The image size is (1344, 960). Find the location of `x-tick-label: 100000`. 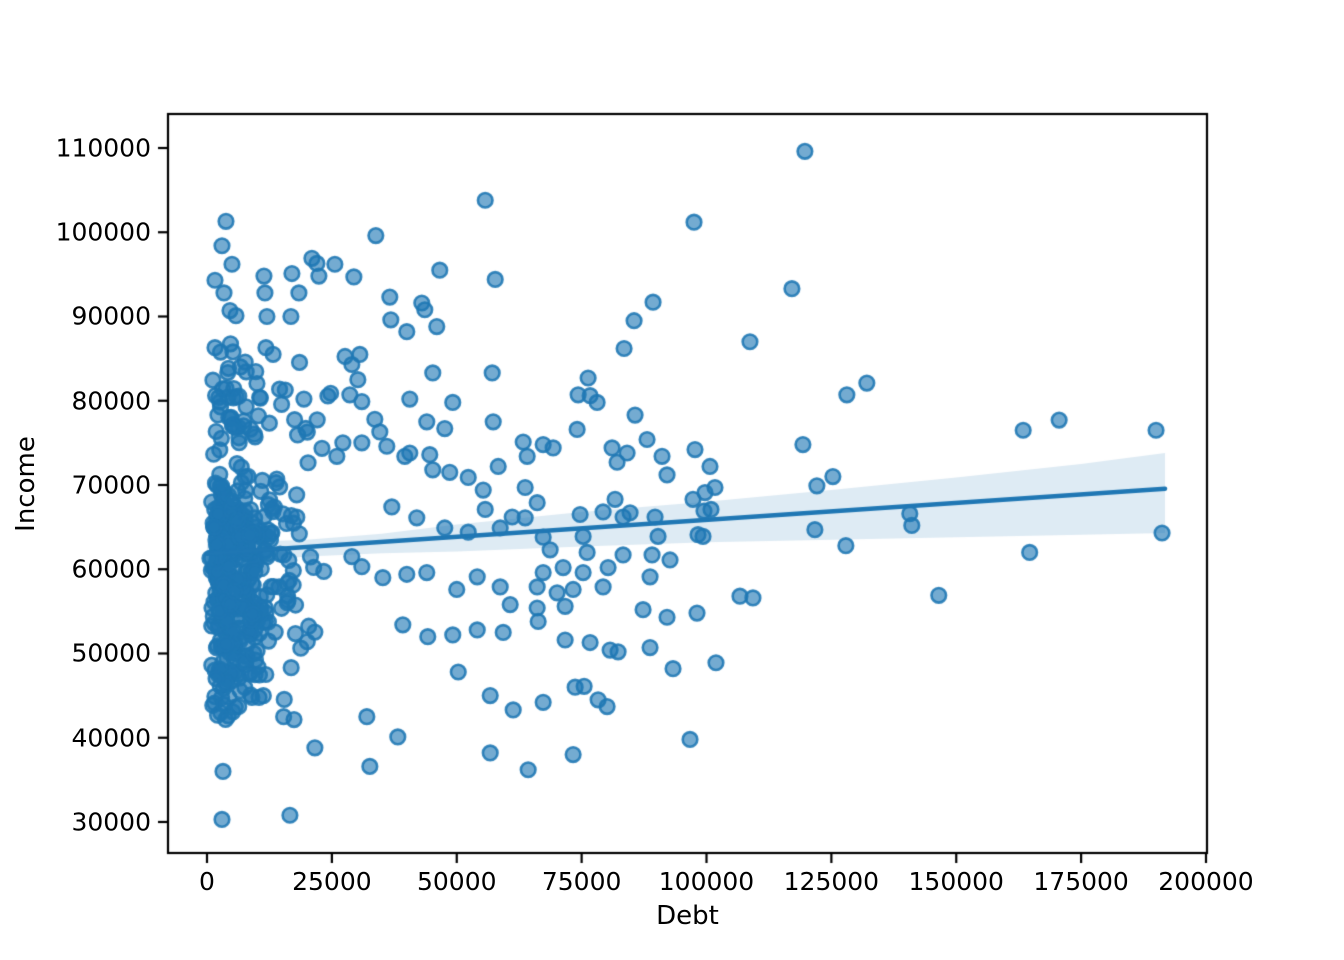

x-tick-label: 100000 is located at coordinates (706, 881).